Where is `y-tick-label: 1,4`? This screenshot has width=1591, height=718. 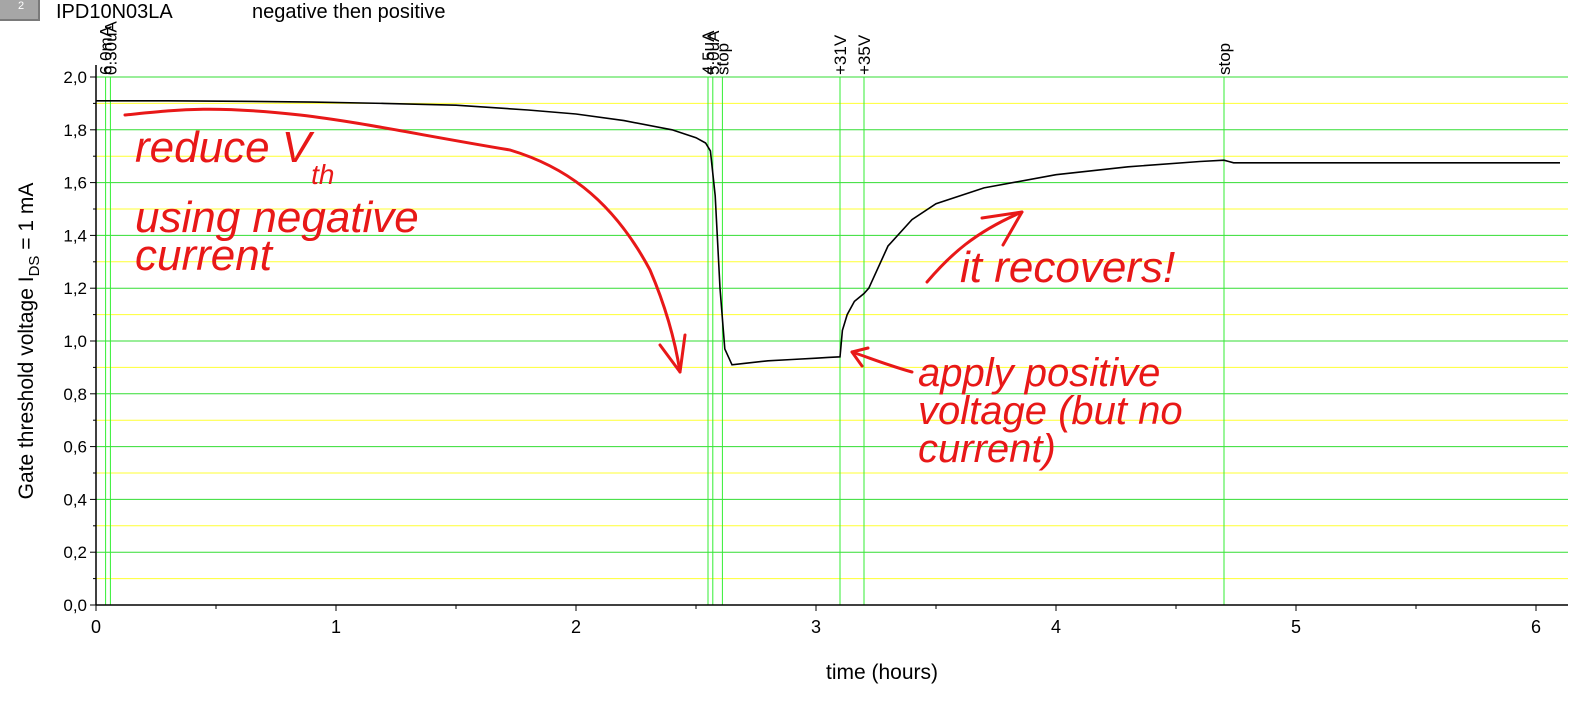
y-tick-label: 1,4 is located at coordinates (75, 235).